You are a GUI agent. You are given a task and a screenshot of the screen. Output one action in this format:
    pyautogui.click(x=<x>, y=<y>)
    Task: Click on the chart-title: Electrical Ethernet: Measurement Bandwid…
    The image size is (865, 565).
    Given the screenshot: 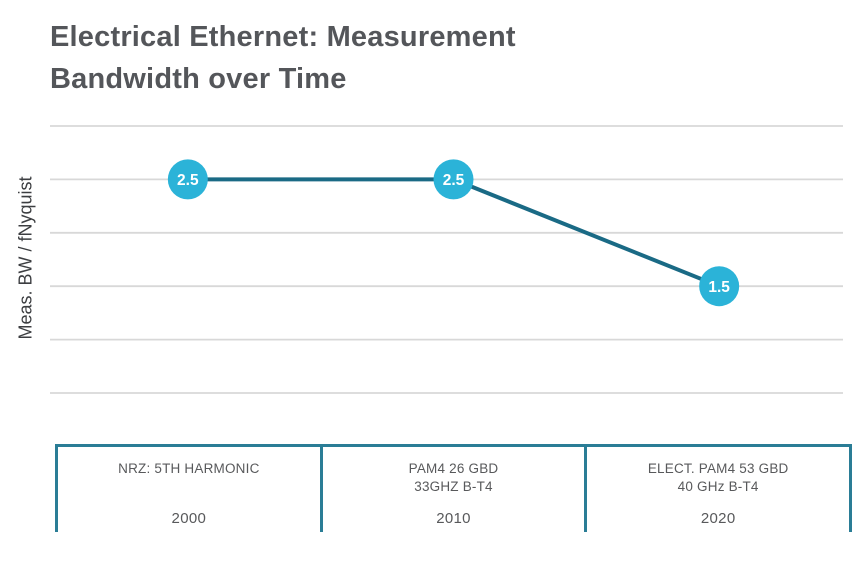 What is the action you would take?
    pyautogui.click(x=283, y=58)
    